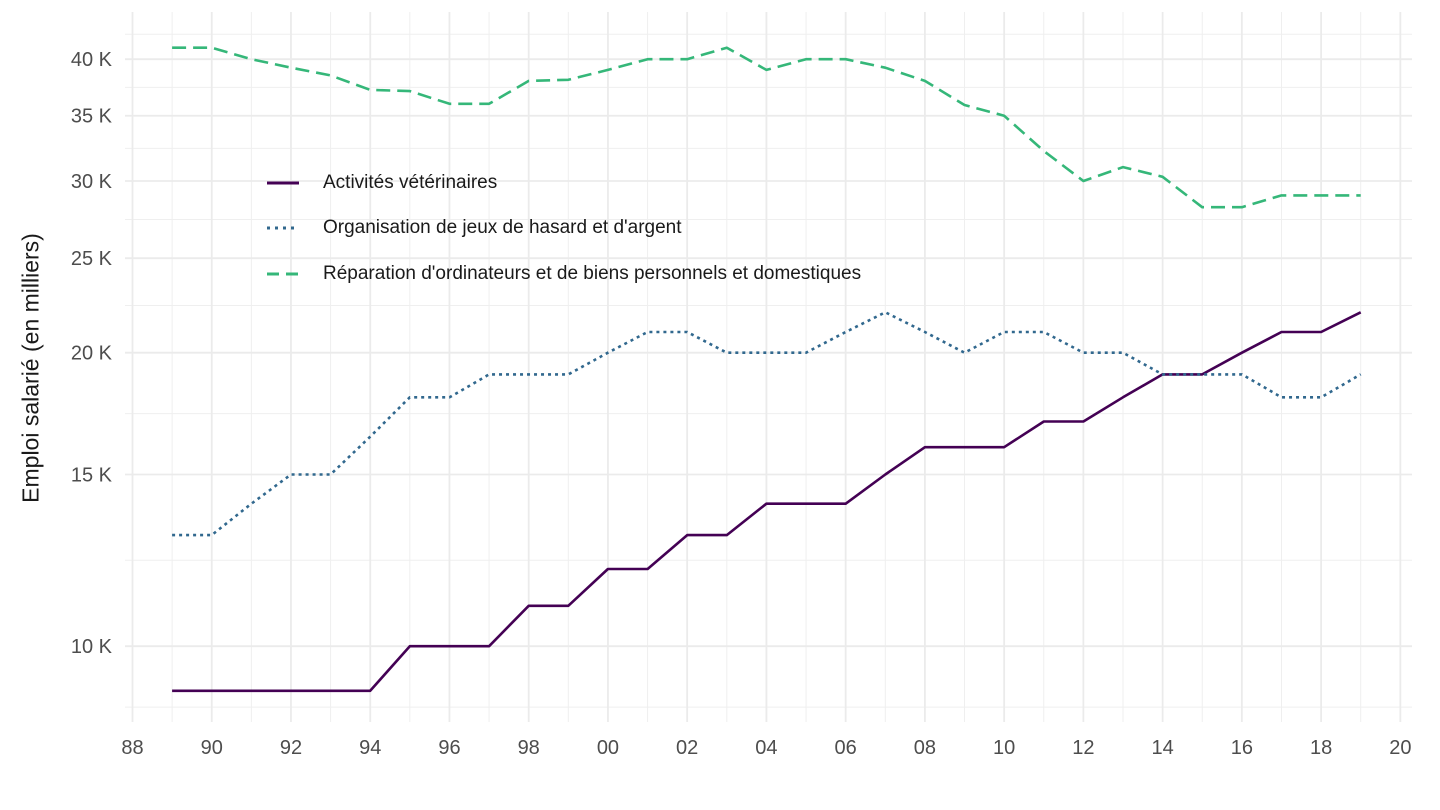 This screenshot has width=1440, height=810. Describe the element at coordinates (1083, 748) in the screenshot. I see `x-tick-label: 12` at that location.